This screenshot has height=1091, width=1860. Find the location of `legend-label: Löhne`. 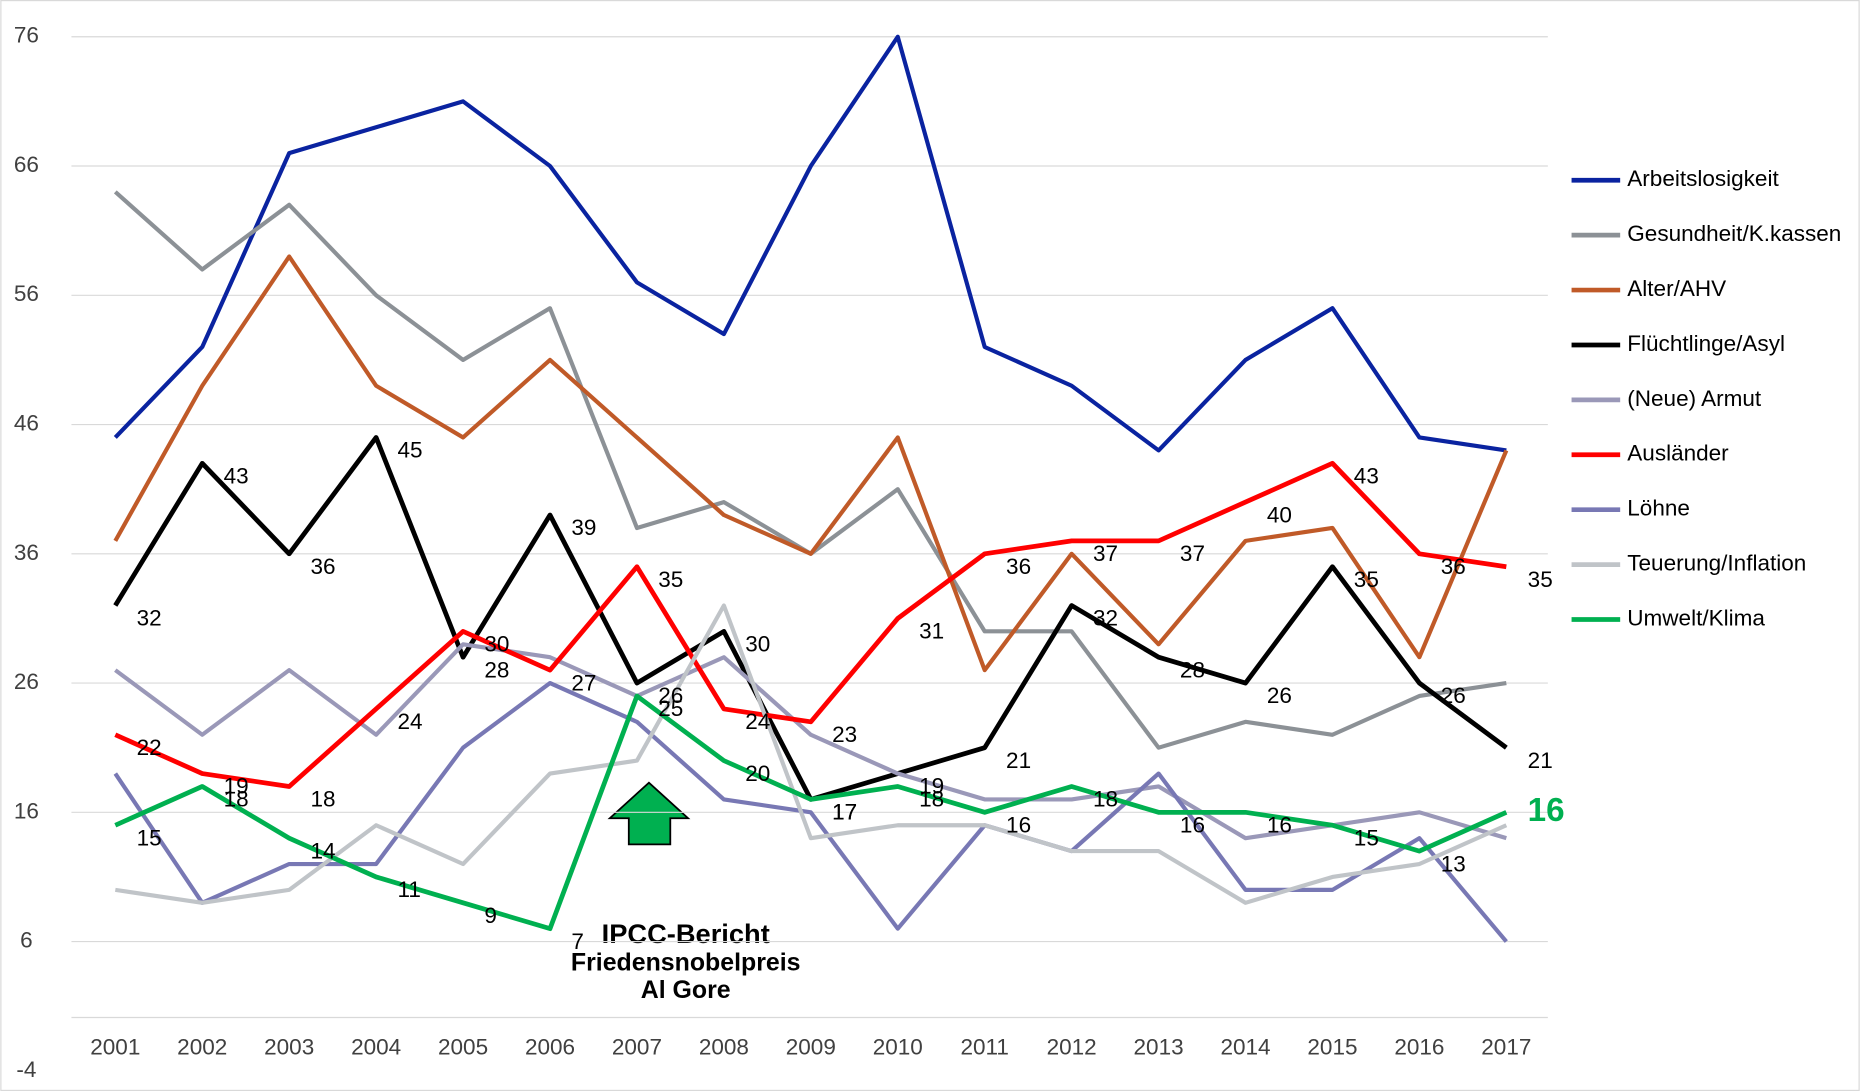

legend-label: Löhne is located at coordinates (1658, 508).